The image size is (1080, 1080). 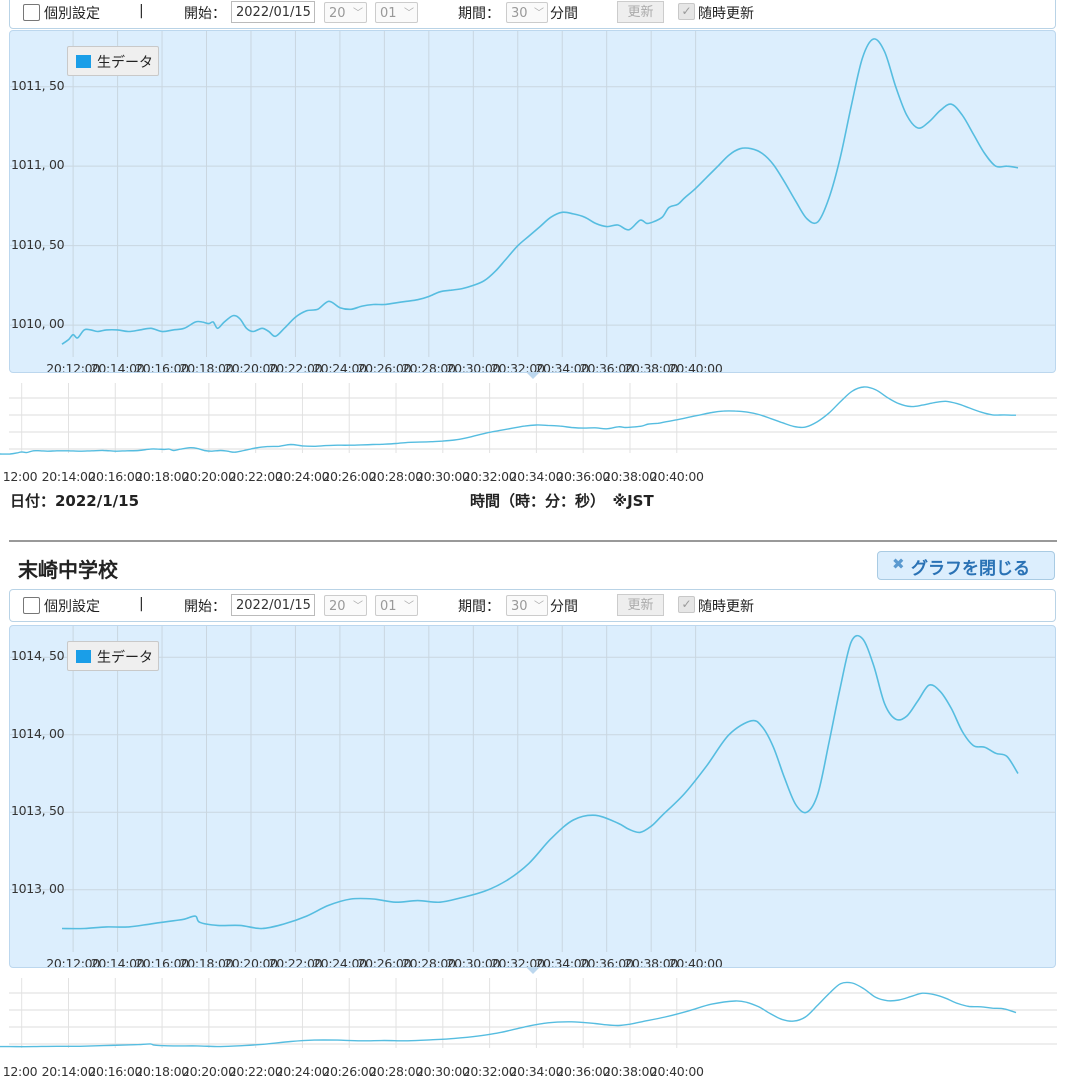 What do you see at coordinates (83, 656) in the screenshot?
I see `legend-swatch` at bounding box center [83, 656].